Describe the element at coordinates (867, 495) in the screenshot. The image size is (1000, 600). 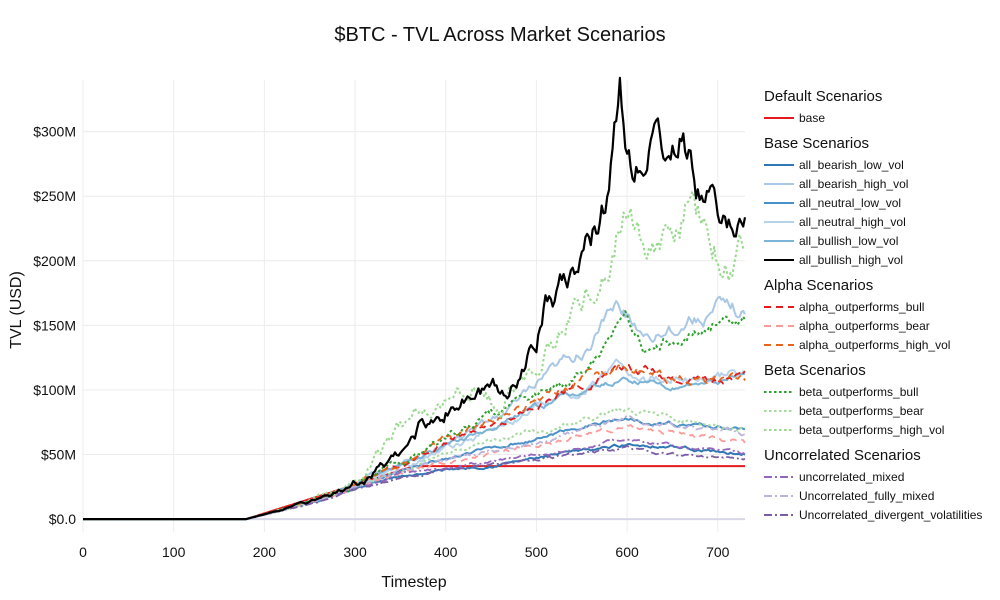
I see `legend-label: Uncorrelated_fully_mixed` at that location.